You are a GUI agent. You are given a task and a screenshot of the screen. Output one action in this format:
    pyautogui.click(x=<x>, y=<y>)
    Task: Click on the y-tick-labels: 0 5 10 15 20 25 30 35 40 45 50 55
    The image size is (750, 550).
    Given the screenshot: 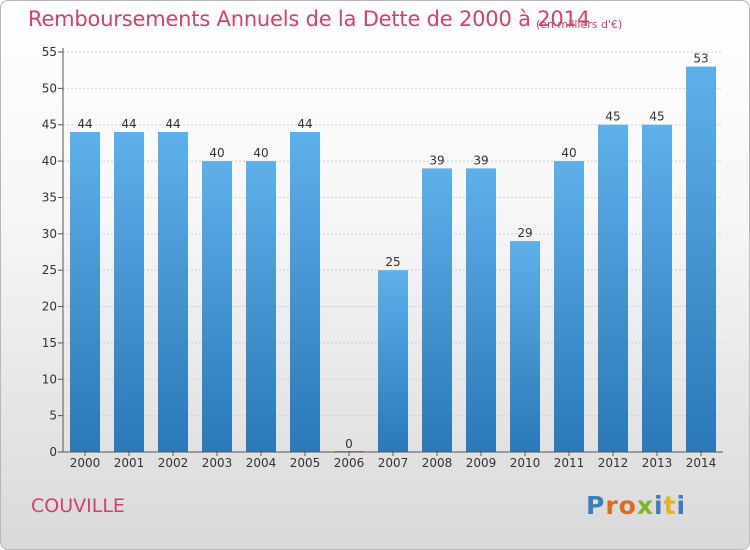 What is the action you would take?
    pyautogui.click(x=49, y=252)
    